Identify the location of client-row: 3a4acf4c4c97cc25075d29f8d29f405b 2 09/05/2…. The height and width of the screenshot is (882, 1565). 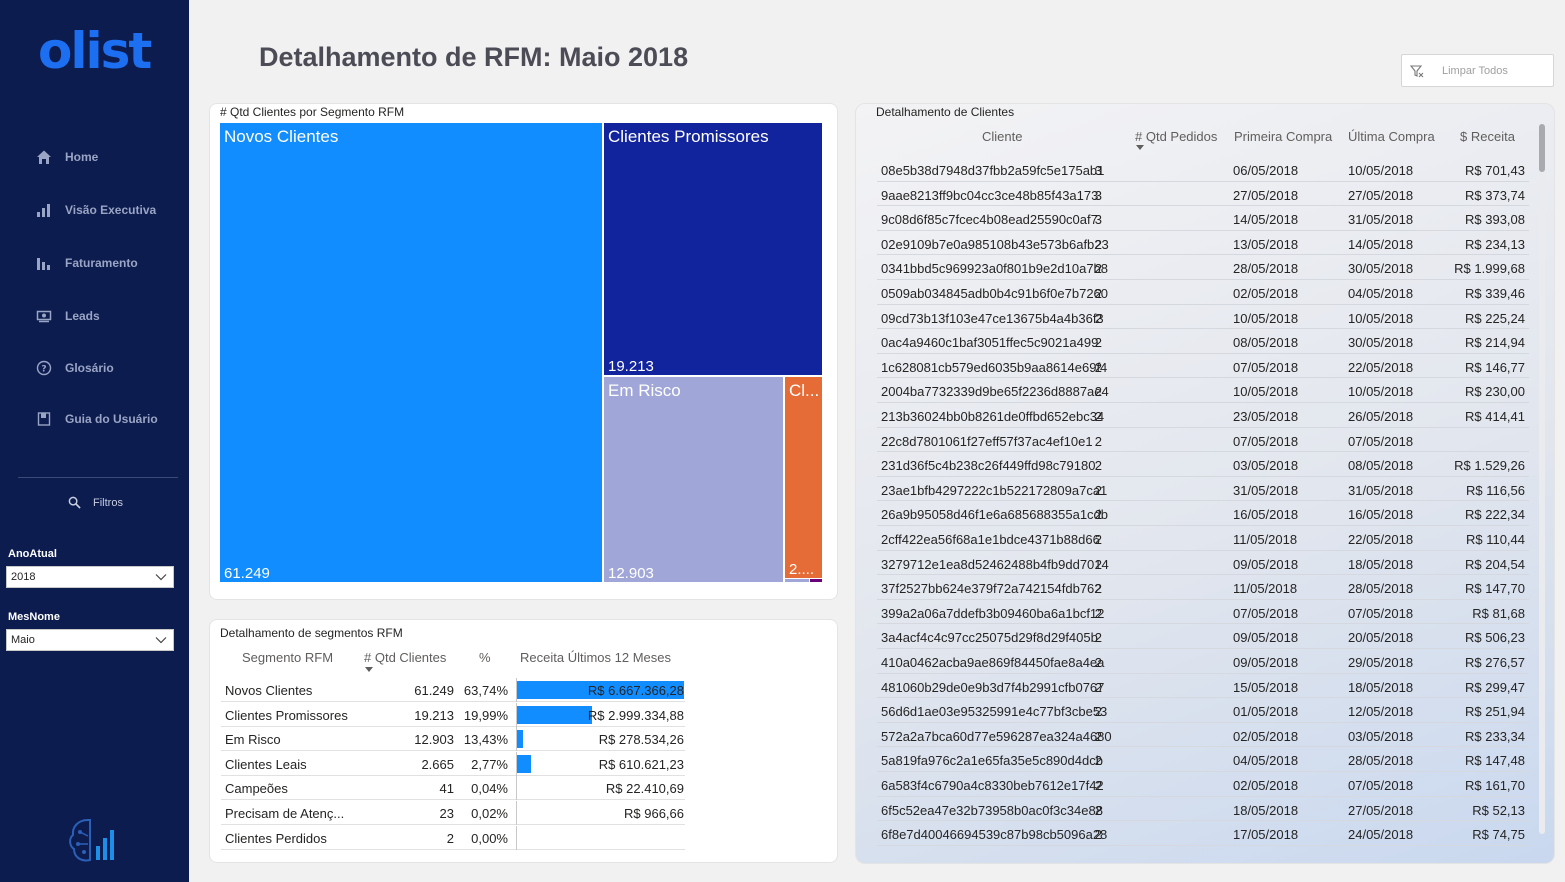
(1203, 636).